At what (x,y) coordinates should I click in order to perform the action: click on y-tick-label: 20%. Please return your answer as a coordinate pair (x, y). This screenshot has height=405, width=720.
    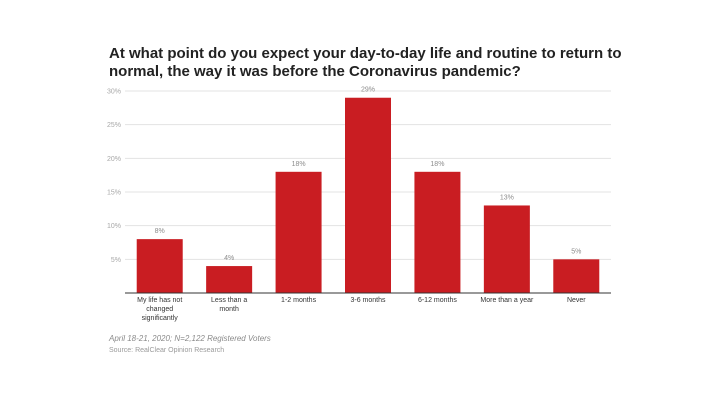
    Looking at the image, I should click on (114, 159).